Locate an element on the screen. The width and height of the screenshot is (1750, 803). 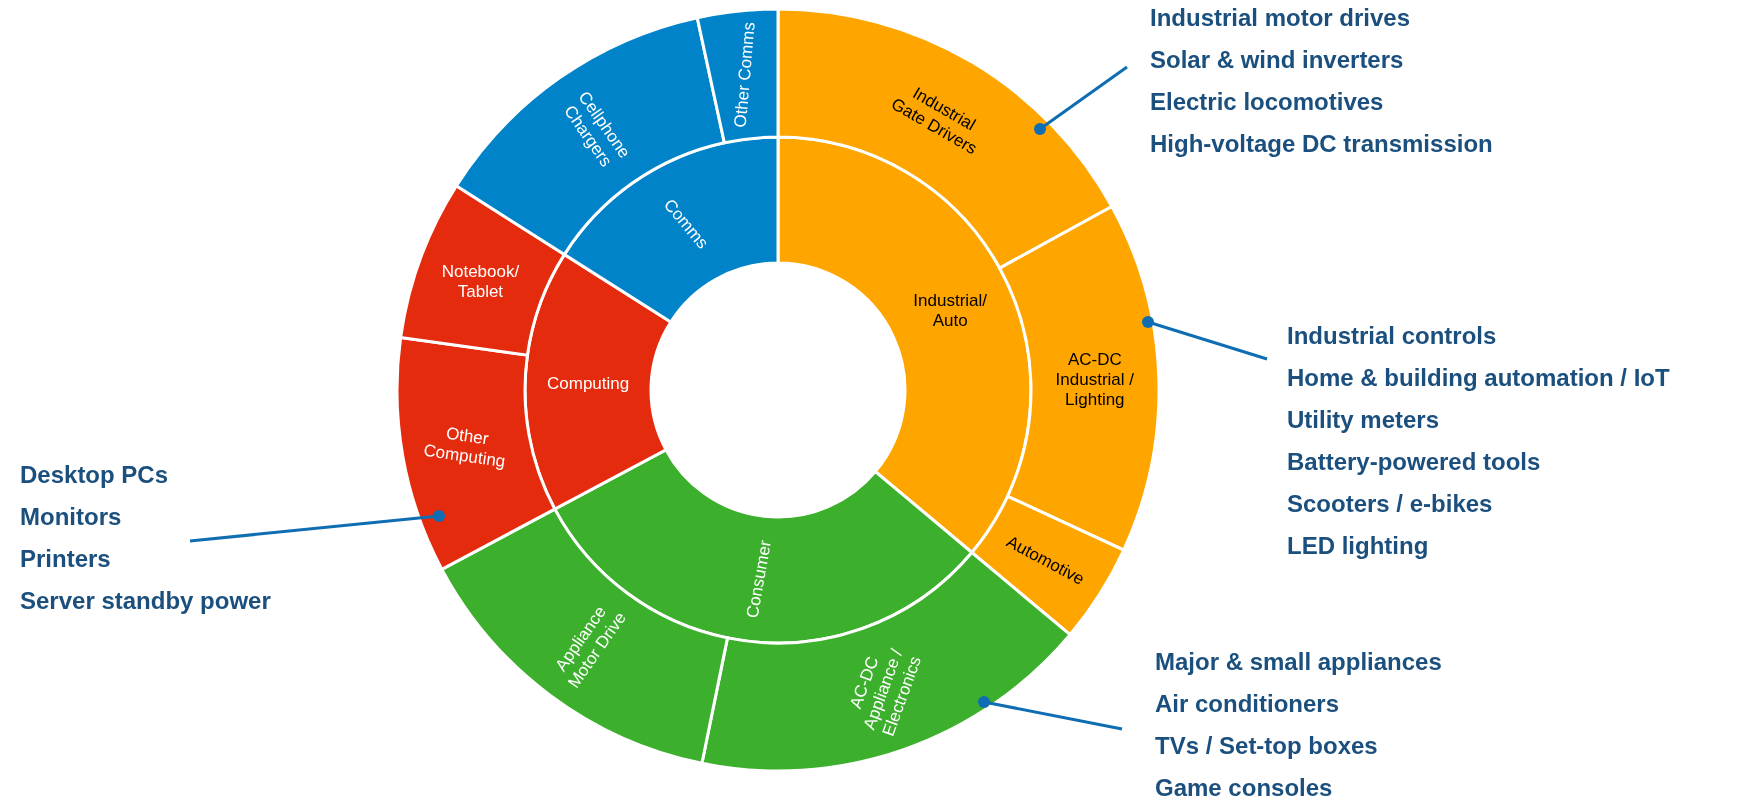
slice-label: AC-DC Industrial / Lighting is located at coordinates (1095, 380).